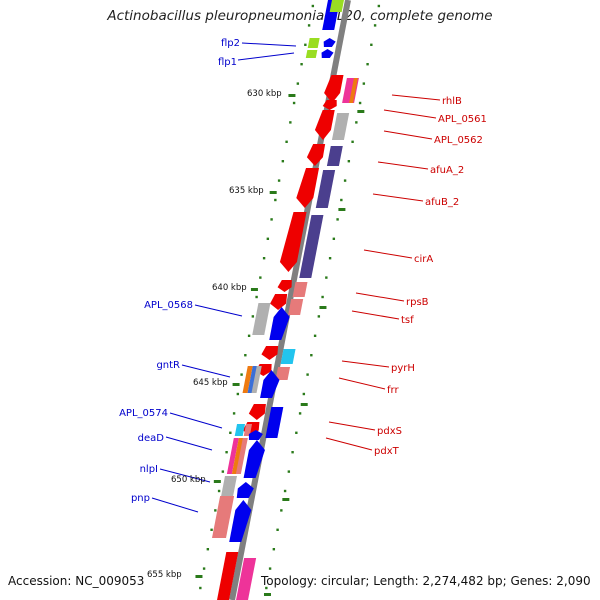 Image resolution: width=600 pixels, height=600 pixels. I want to click on scale-label-650: 650 kbp, so click(188, 480).